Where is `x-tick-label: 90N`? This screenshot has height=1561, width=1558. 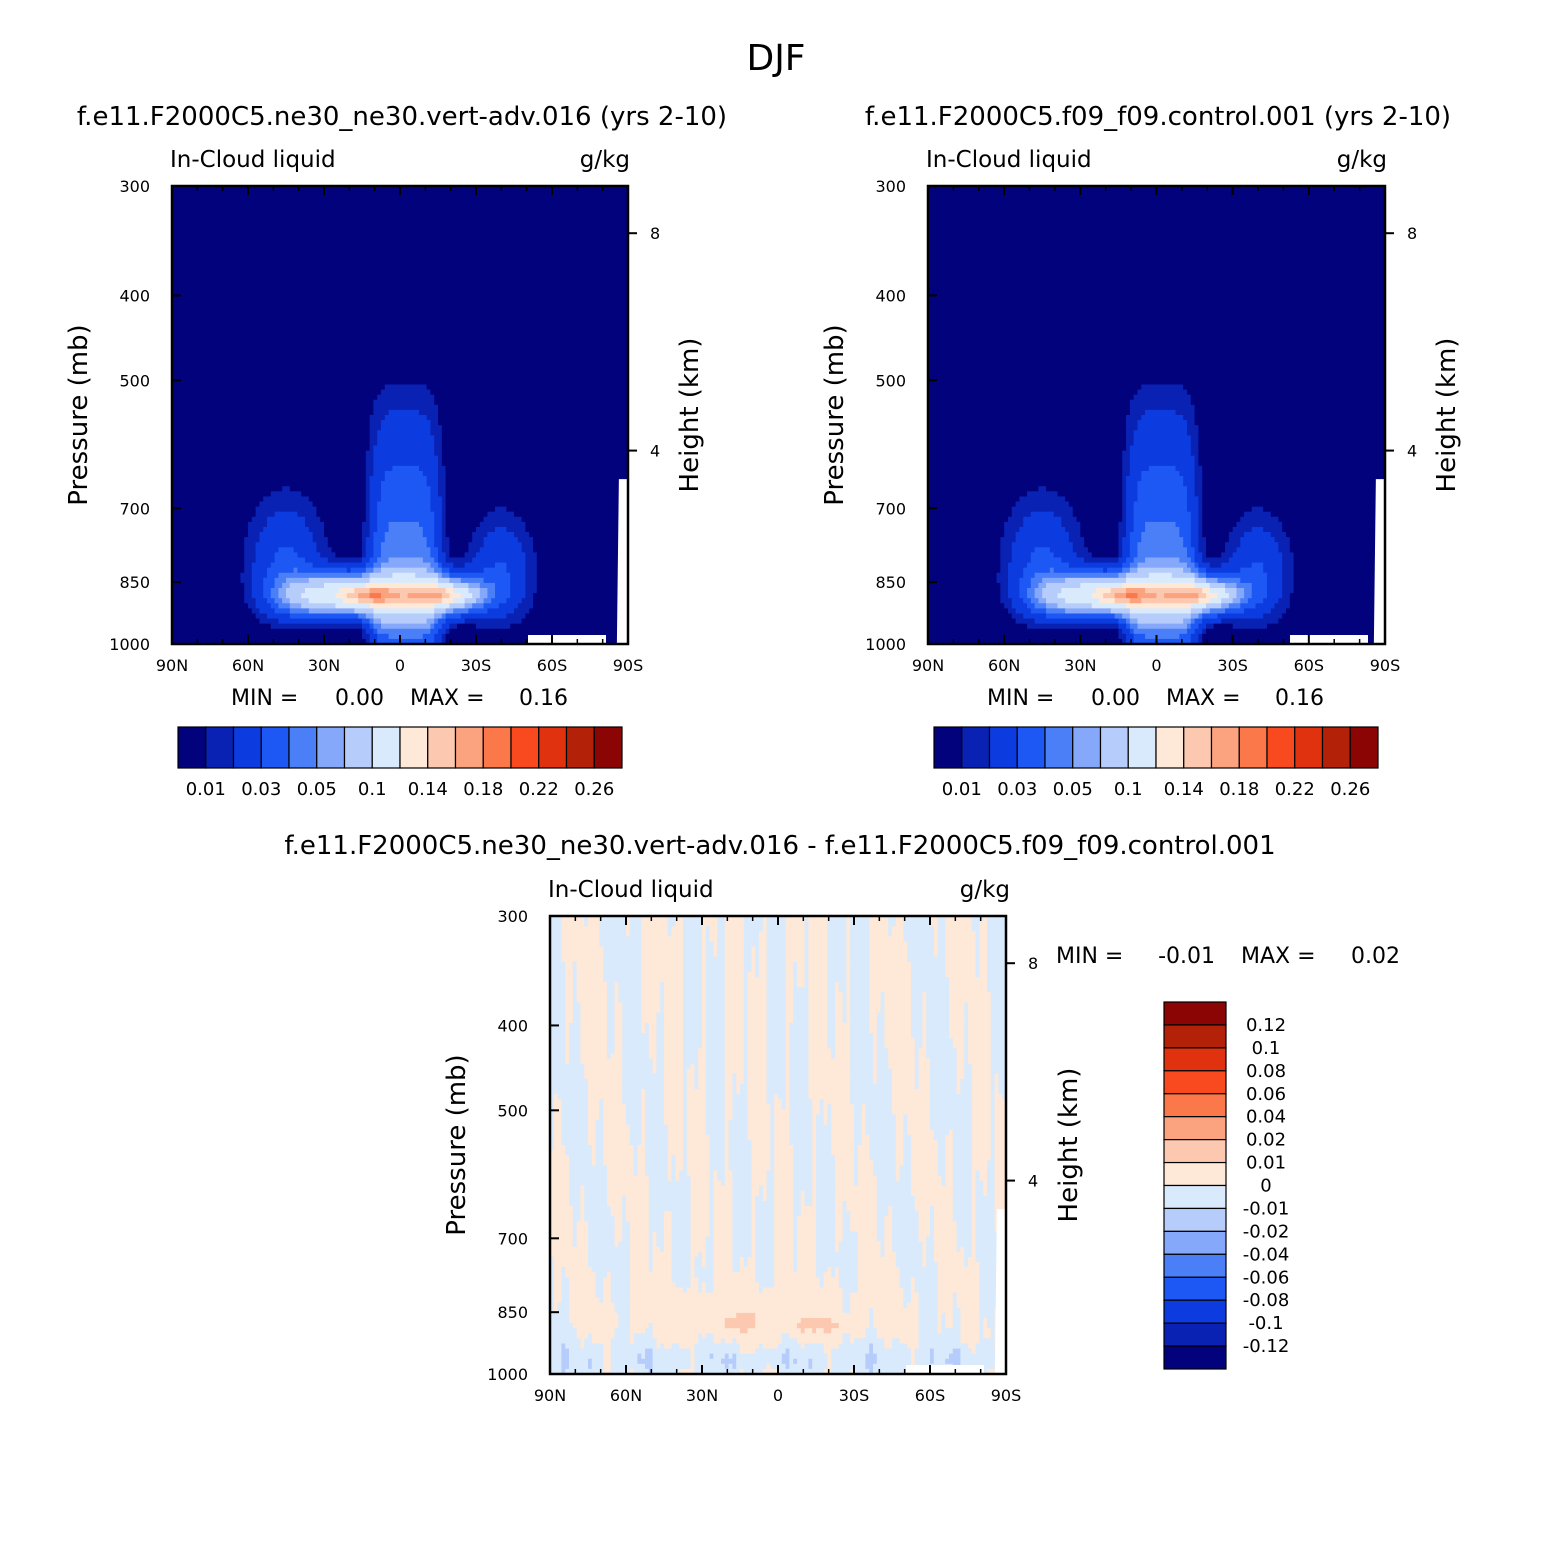 x-tick-label: 90N is located at coordinates (550, 1395).